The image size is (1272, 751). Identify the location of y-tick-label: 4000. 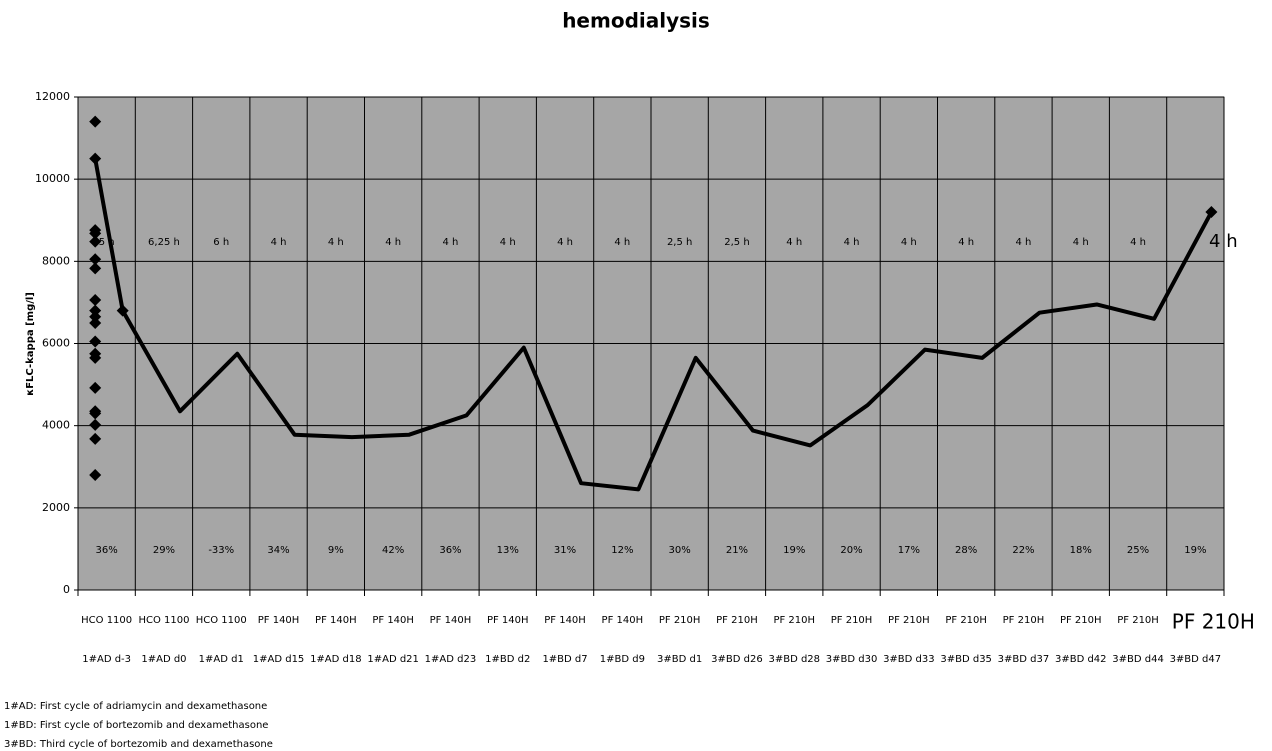
(56, 425).